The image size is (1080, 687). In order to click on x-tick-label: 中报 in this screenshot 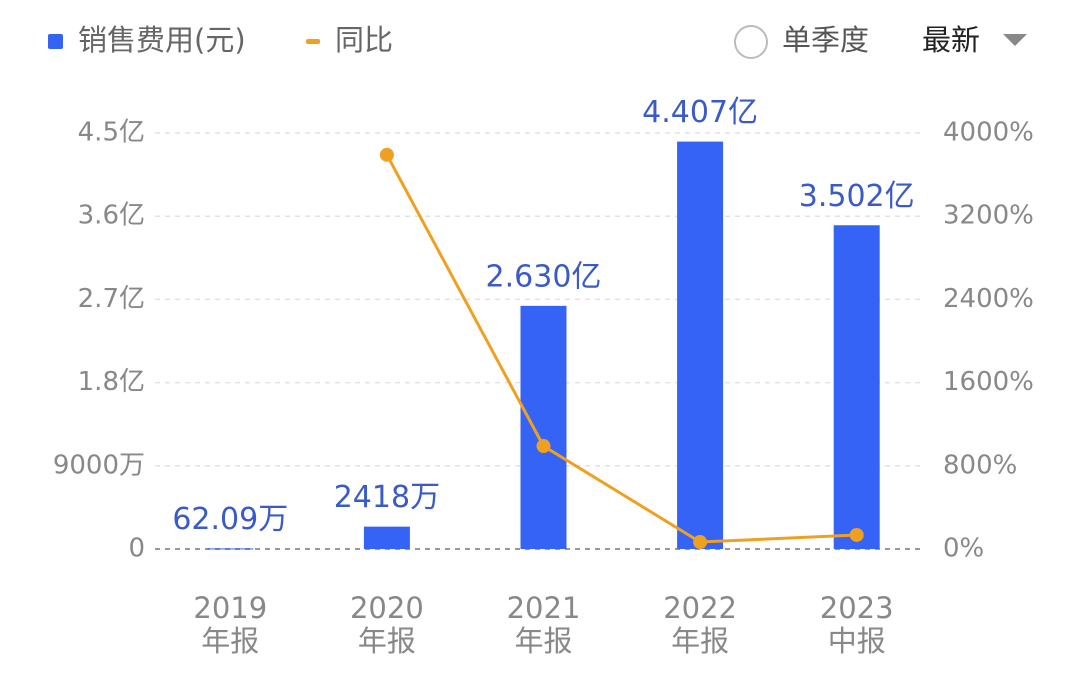, I will do `click(857, 641)`.